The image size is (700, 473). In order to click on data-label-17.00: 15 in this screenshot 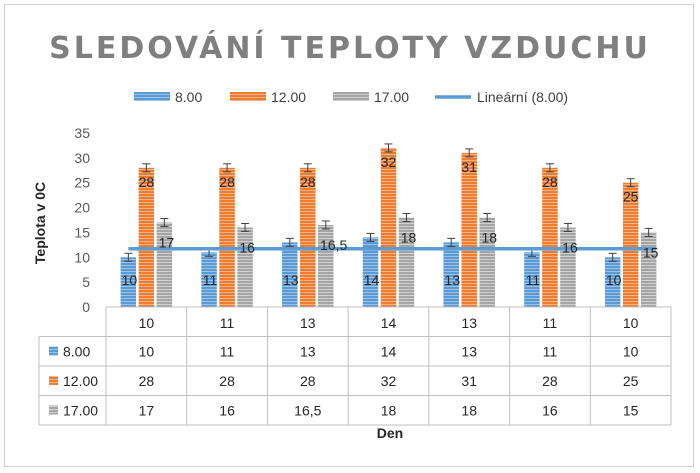, I will do `click(651, 252)`.